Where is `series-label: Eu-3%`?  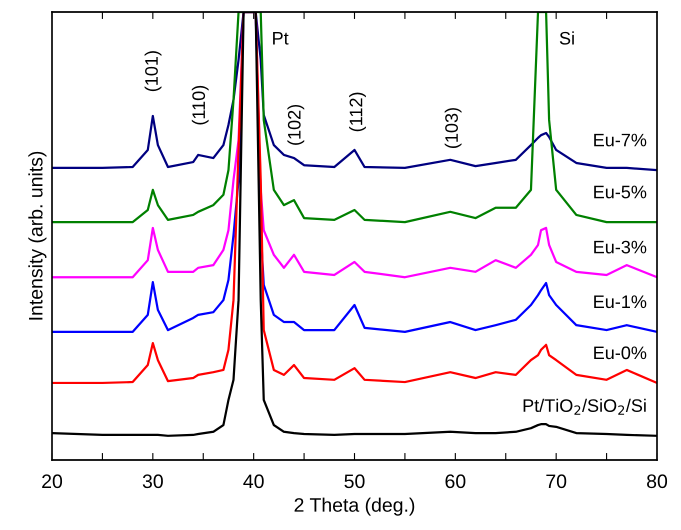 series-label: Eu-3% is located at coordinates (620, 247).